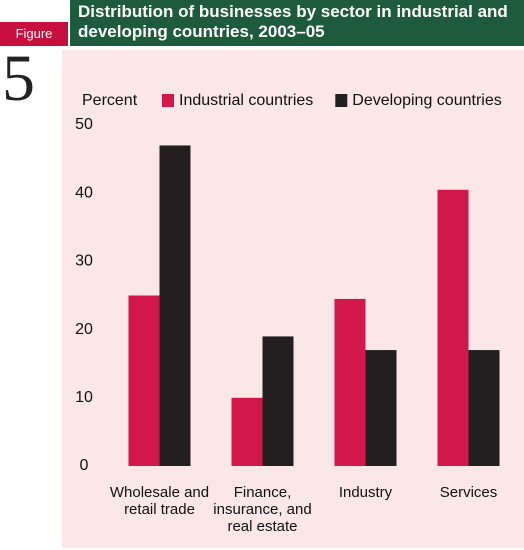 The width and height of the screenshot is (524, 550). Describe the element at coordinates (84, 124) in the screenshot. I see `y-tick-label: 50` at that location.